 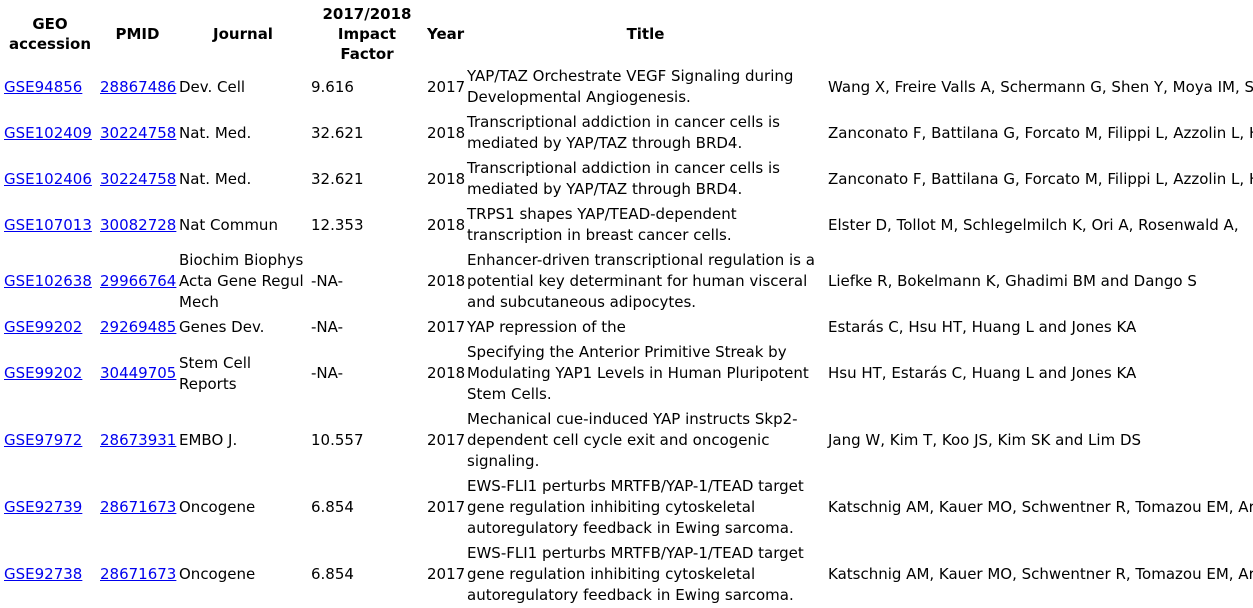 I want to click on geo-cell: GSE97972, so click(x=50, y=440).